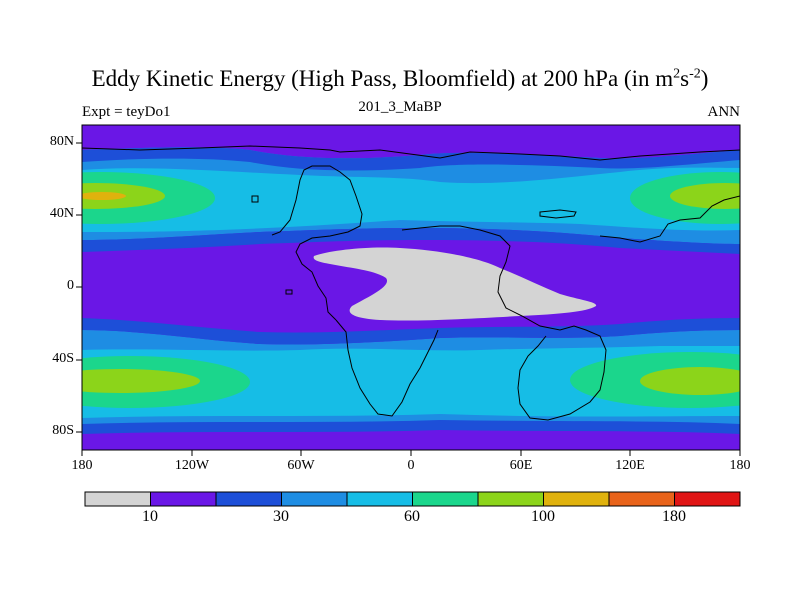  What do you see at coordinates (61, 213) in the screenshot?
I see `y-tick-label: 40N` at bounding box center [61, 213].